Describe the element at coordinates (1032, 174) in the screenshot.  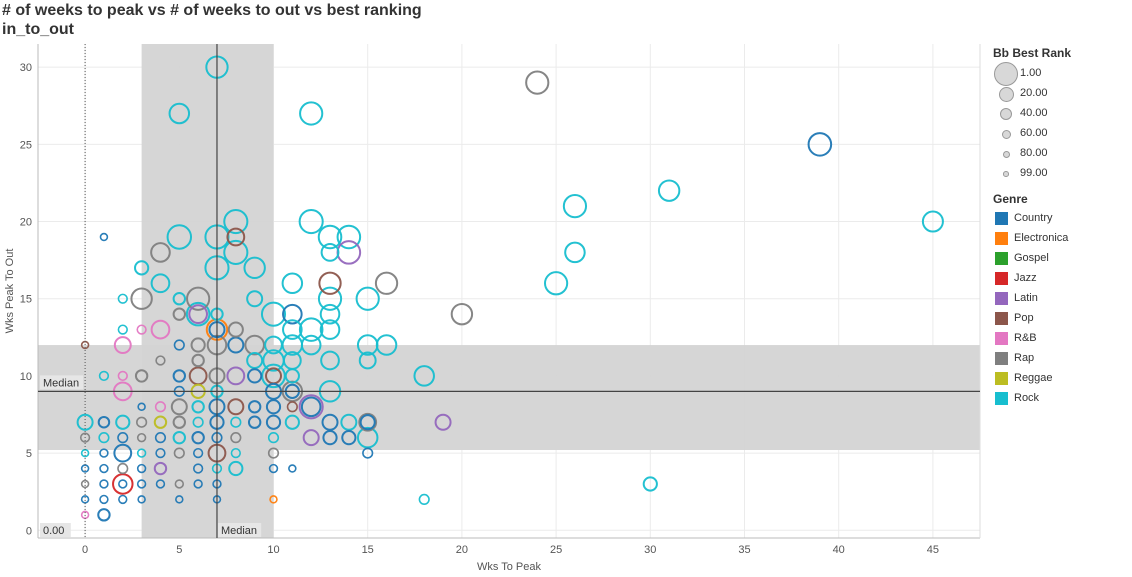
I see `size-legend-item: 99.00` at that location.